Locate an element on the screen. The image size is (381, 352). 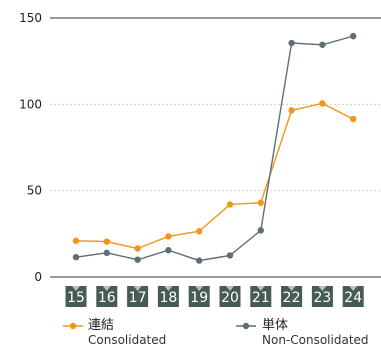
x-axis-category-badges: 15 16 17 18 19 20 21 22 23 24 is located at coordinates (214, 296).